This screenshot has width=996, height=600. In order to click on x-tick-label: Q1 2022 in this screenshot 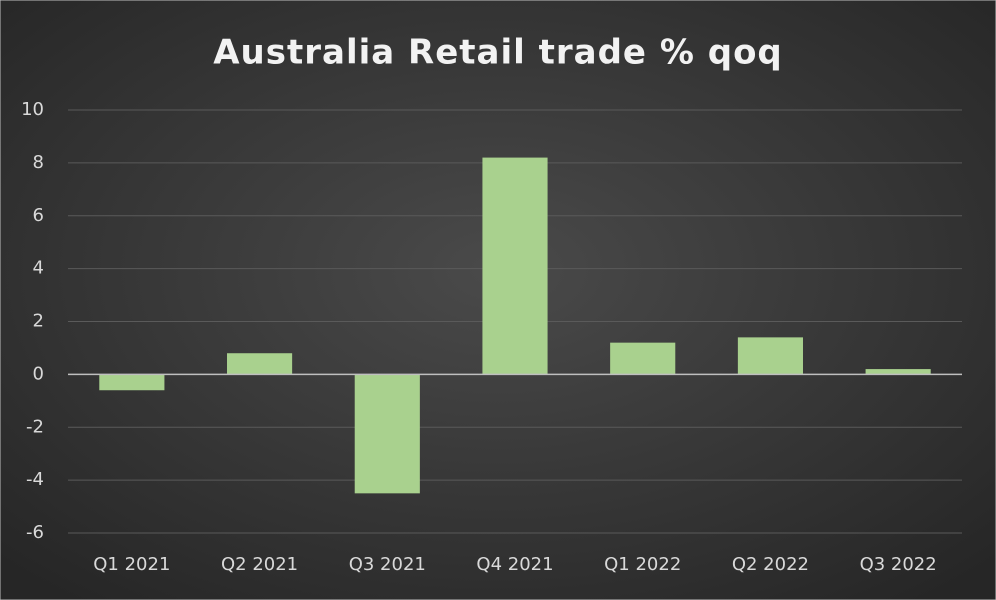, I will do `click(642, 564)`.